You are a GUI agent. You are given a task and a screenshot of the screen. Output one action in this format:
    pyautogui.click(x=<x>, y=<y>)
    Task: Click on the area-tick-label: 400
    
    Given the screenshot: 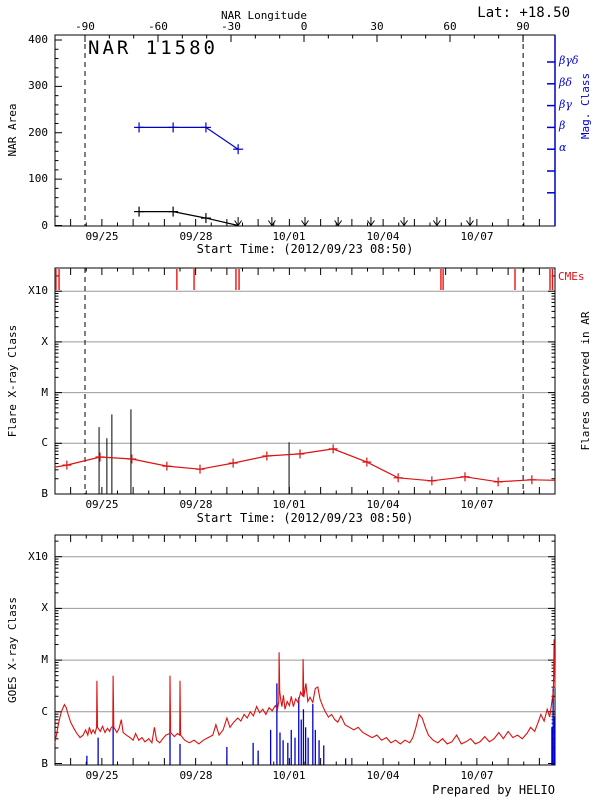 What is the action you would take?
    pyautogui.click(x=38, y=39)
    